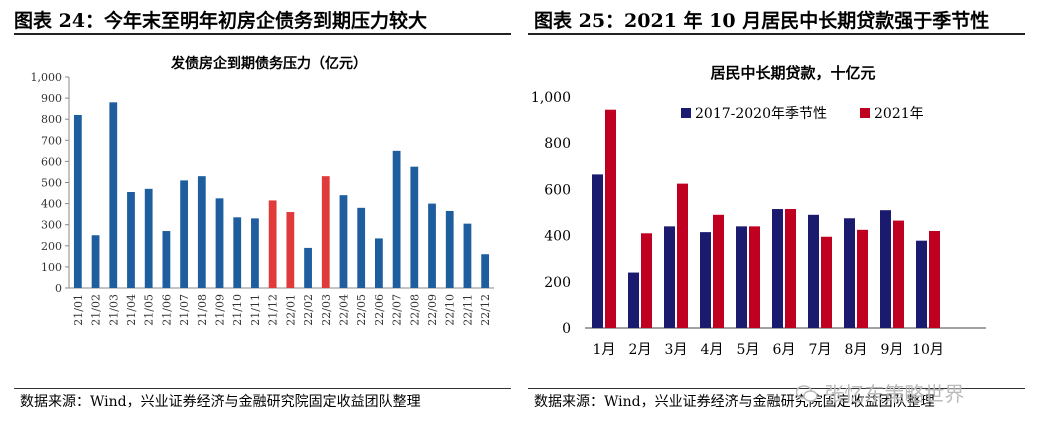 The image size is (1039, 437). What do you see at coordinates (467, 310) in the screenshot?
I see `left-x-tick-label: 22/11` at bounding box center [467, 310].